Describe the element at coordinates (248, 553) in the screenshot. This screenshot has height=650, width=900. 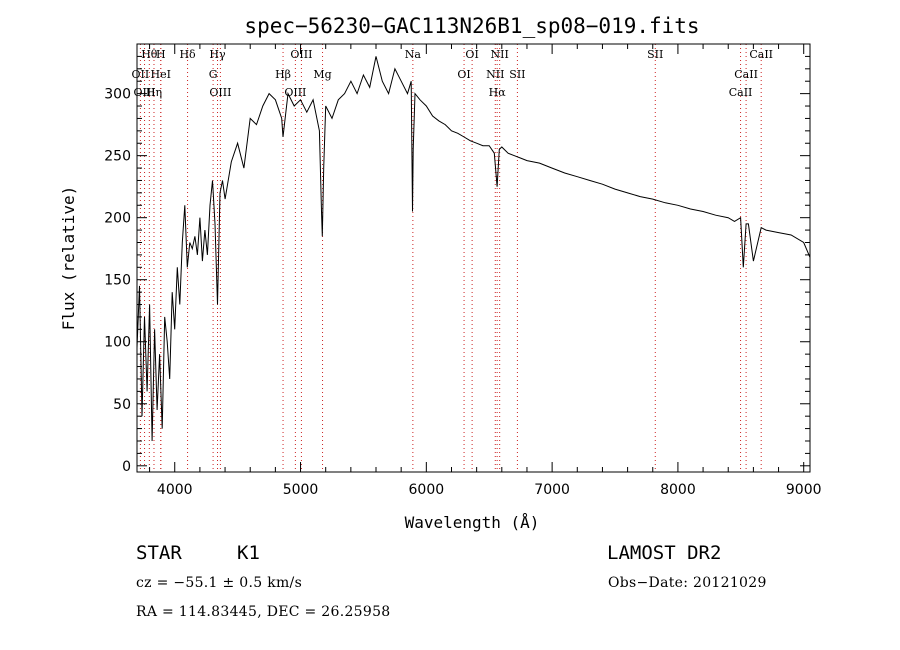
I see `object-subclass: K1` at that location.